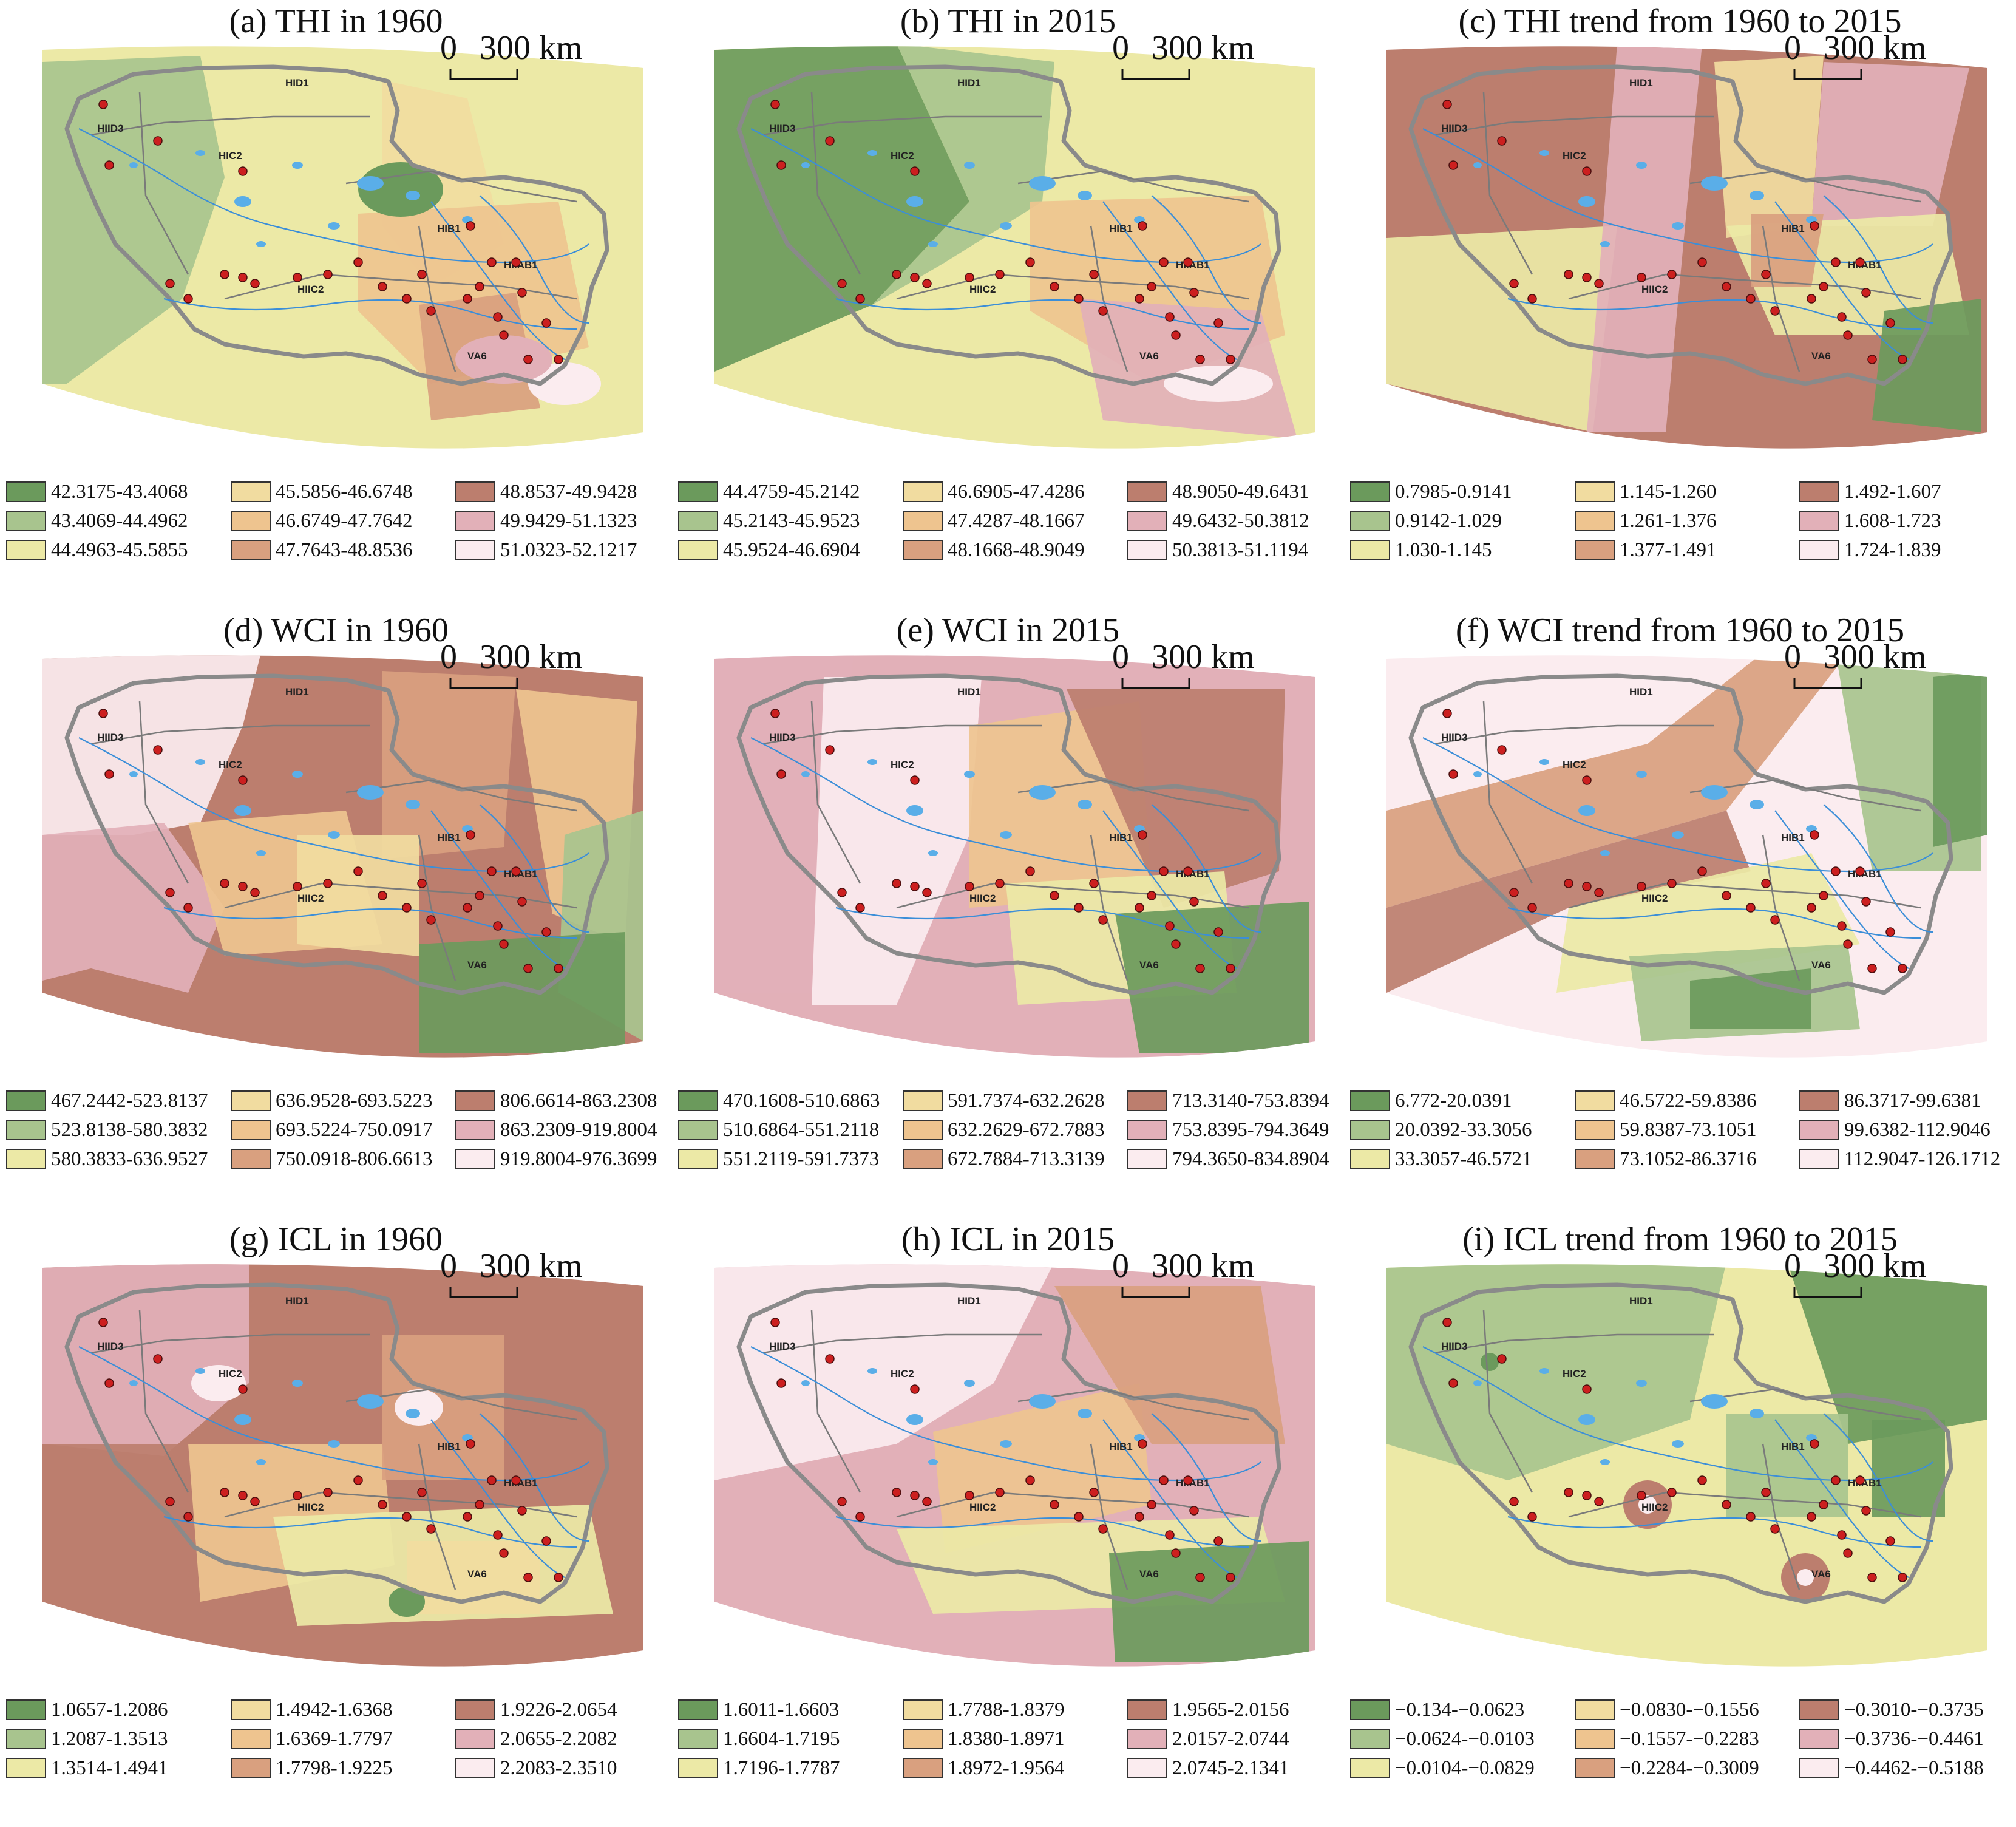  I want to click on legend-item: 1.7798-1.9225, so click(312, 1768).